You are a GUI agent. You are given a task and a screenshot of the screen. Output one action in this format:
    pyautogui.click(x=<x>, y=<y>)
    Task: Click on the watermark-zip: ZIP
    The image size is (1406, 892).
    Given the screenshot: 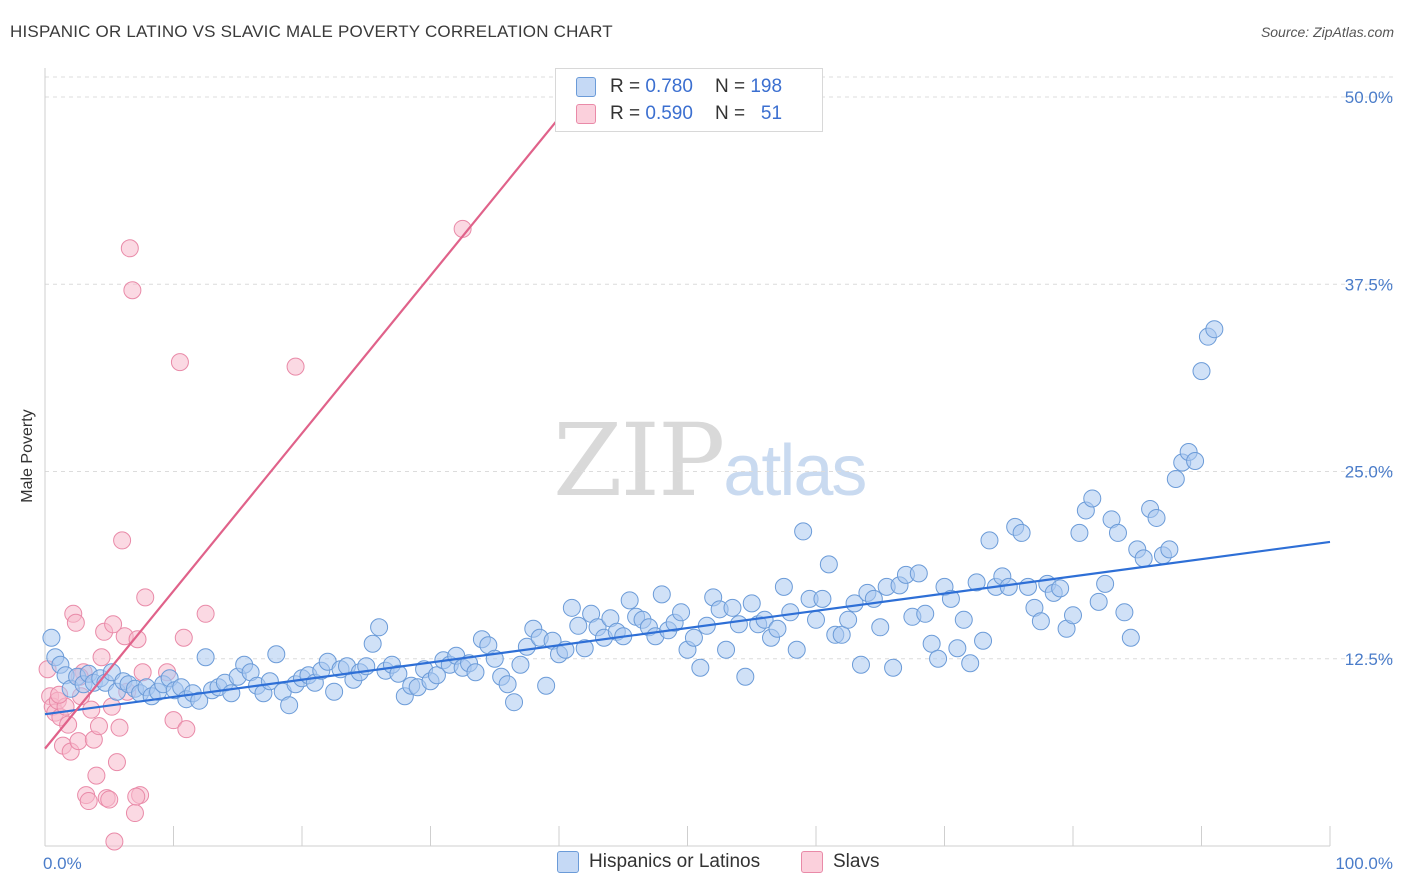 What is the action you would take?
    pyautogui.click(x=639, y=460)
    